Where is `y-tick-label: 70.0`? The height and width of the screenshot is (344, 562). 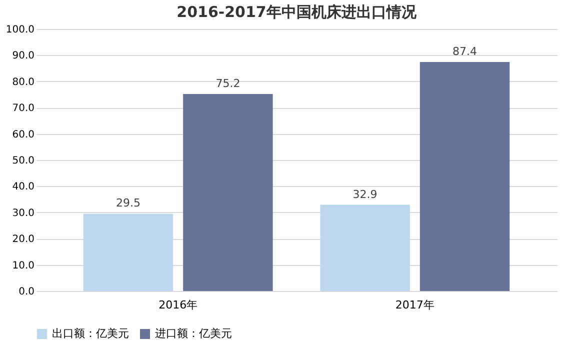
y-tick-label: 70.0 is located at coordinates (23, 108).